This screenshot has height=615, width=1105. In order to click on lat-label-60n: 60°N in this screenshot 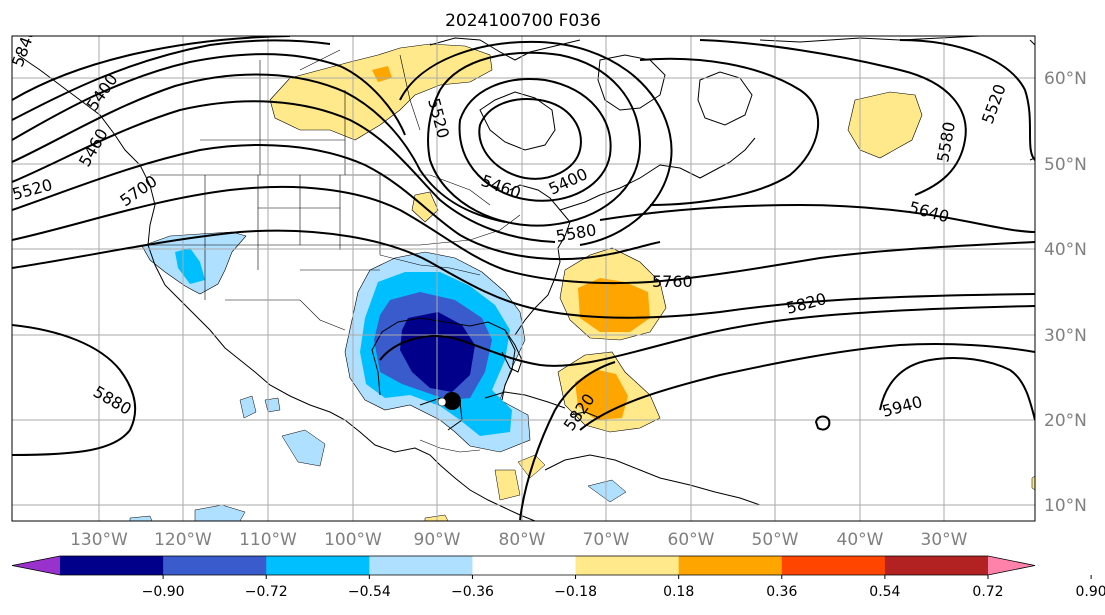, I will do `click(1065, 79)`.